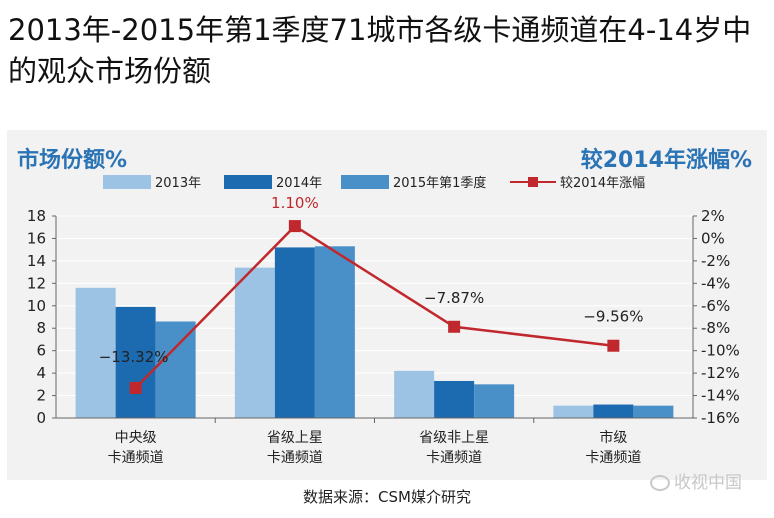 The height and width of the screenshot is (518, 774). Describe the element at coordinates (720, 351) in the screenshot. I see `right-tick-label: -10%` at that location.